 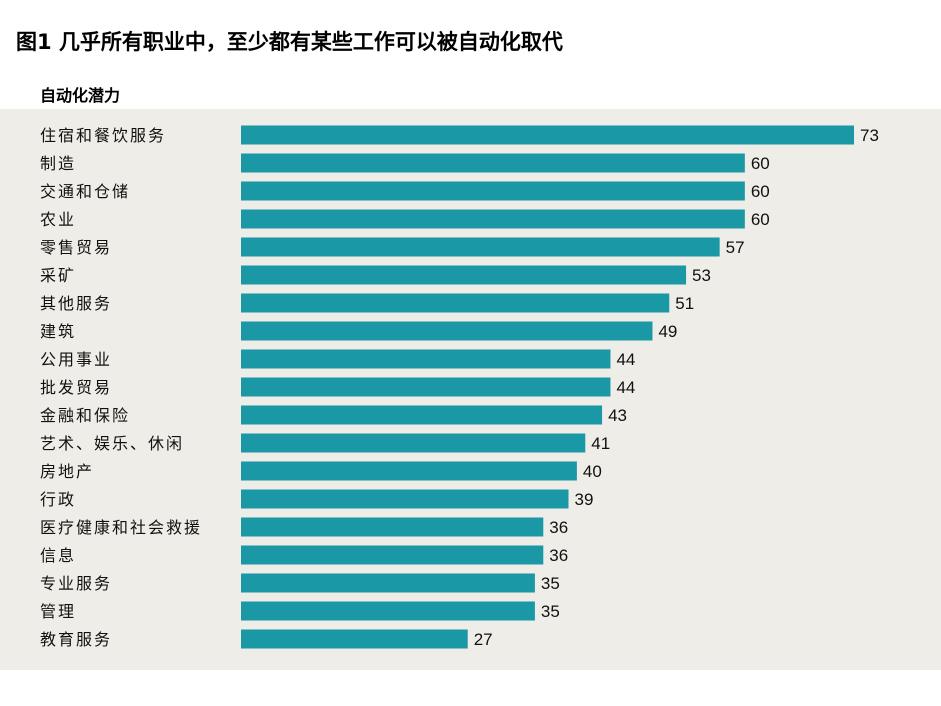 What do you see at coordinates (667, 331) in the screenshot?
I see `value-label: 49` at bounding box center [667, 331].